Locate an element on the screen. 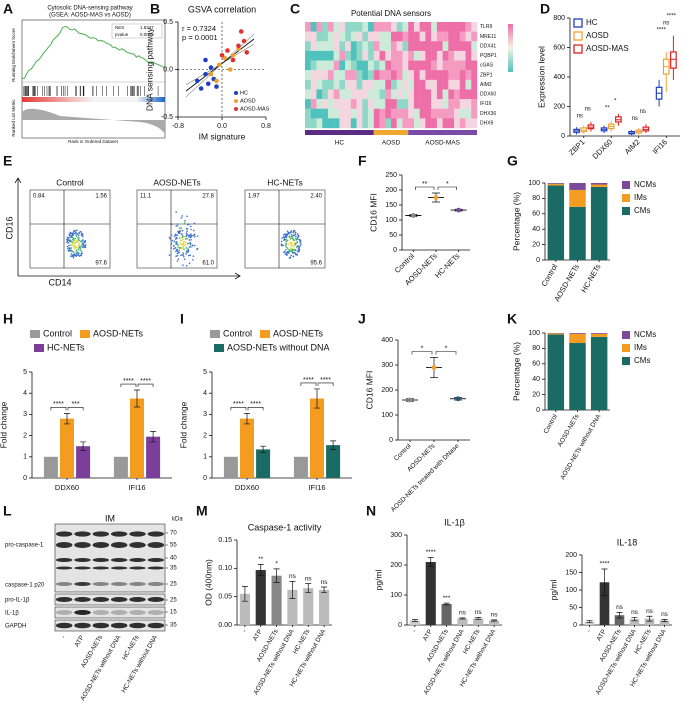 This screenshot has height=703, width=685. y-tick-label: 250 is located at coordinates (391, 175).